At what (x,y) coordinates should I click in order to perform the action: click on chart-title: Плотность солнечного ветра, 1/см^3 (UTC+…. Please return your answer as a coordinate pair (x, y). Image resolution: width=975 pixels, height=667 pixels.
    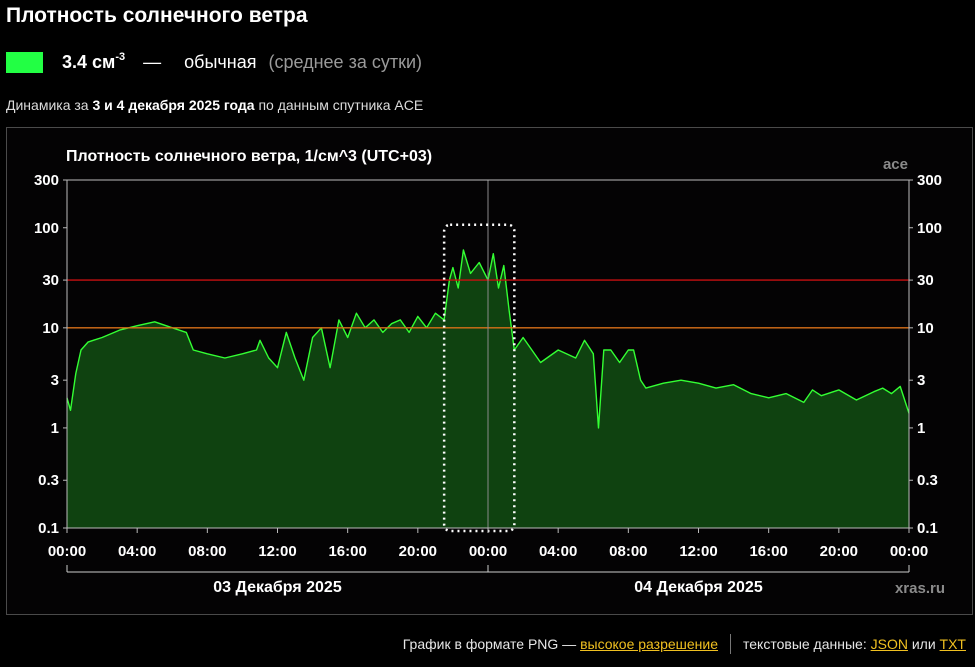
    Looking at the image, I should click on (249, 156).